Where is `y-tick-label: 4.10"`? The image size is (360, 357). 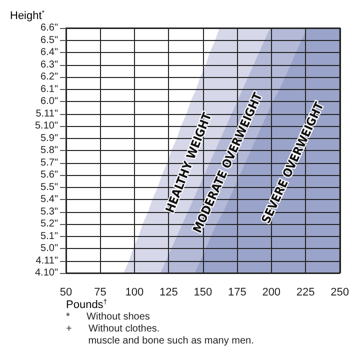
y-tick-label: 4.10" is located at coordinates (46, 273).